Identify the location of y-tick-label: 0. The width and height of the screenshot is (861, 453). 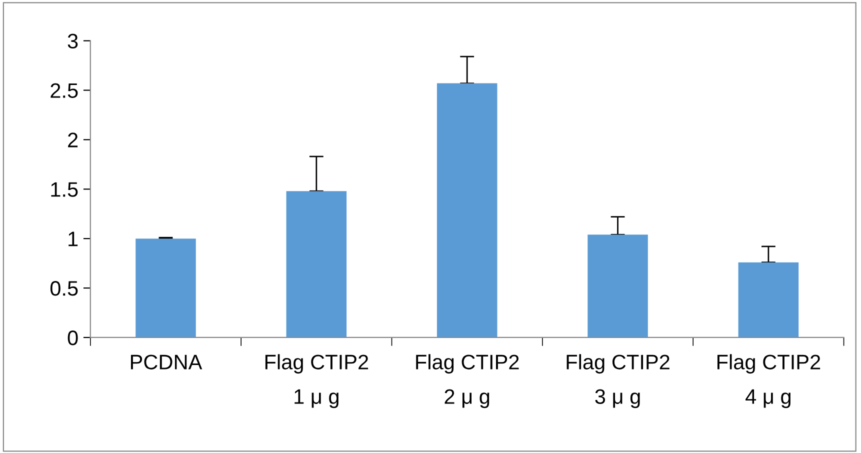
(73, 338).